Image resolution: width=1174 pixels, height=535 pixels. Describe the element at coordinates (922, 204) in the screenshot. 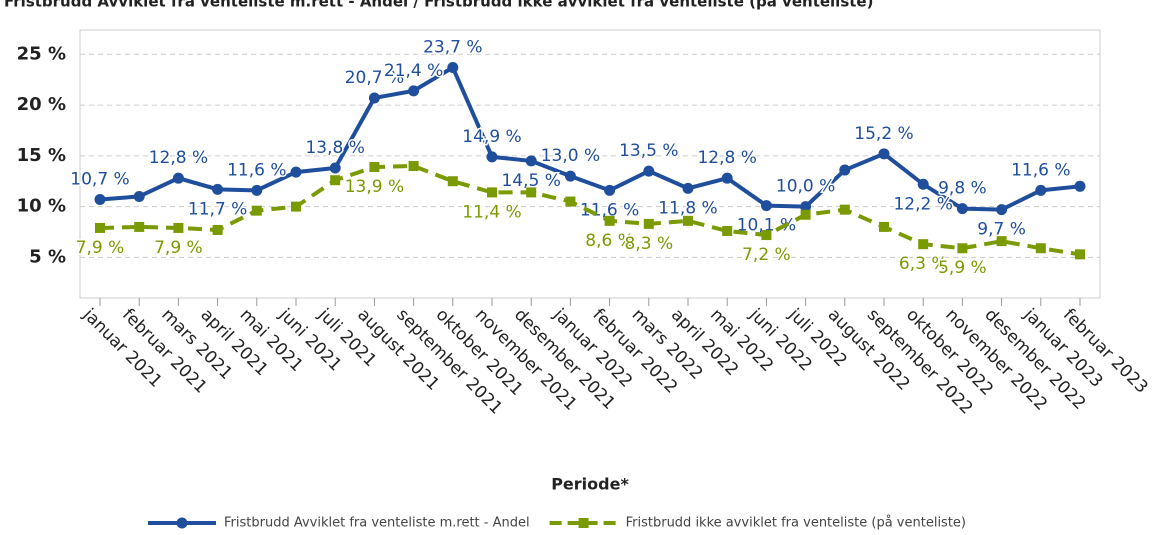

I see `data-label: 12,2 %` at that location.